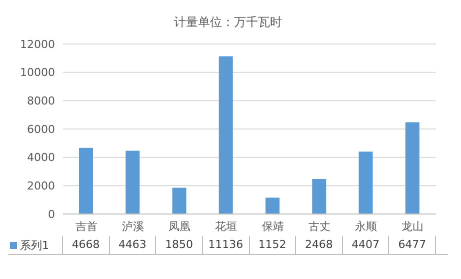  What do you see at coordinates (273, 245) in the screenshot?
I see `data-label: 1152` at bounding box center [273, 245].